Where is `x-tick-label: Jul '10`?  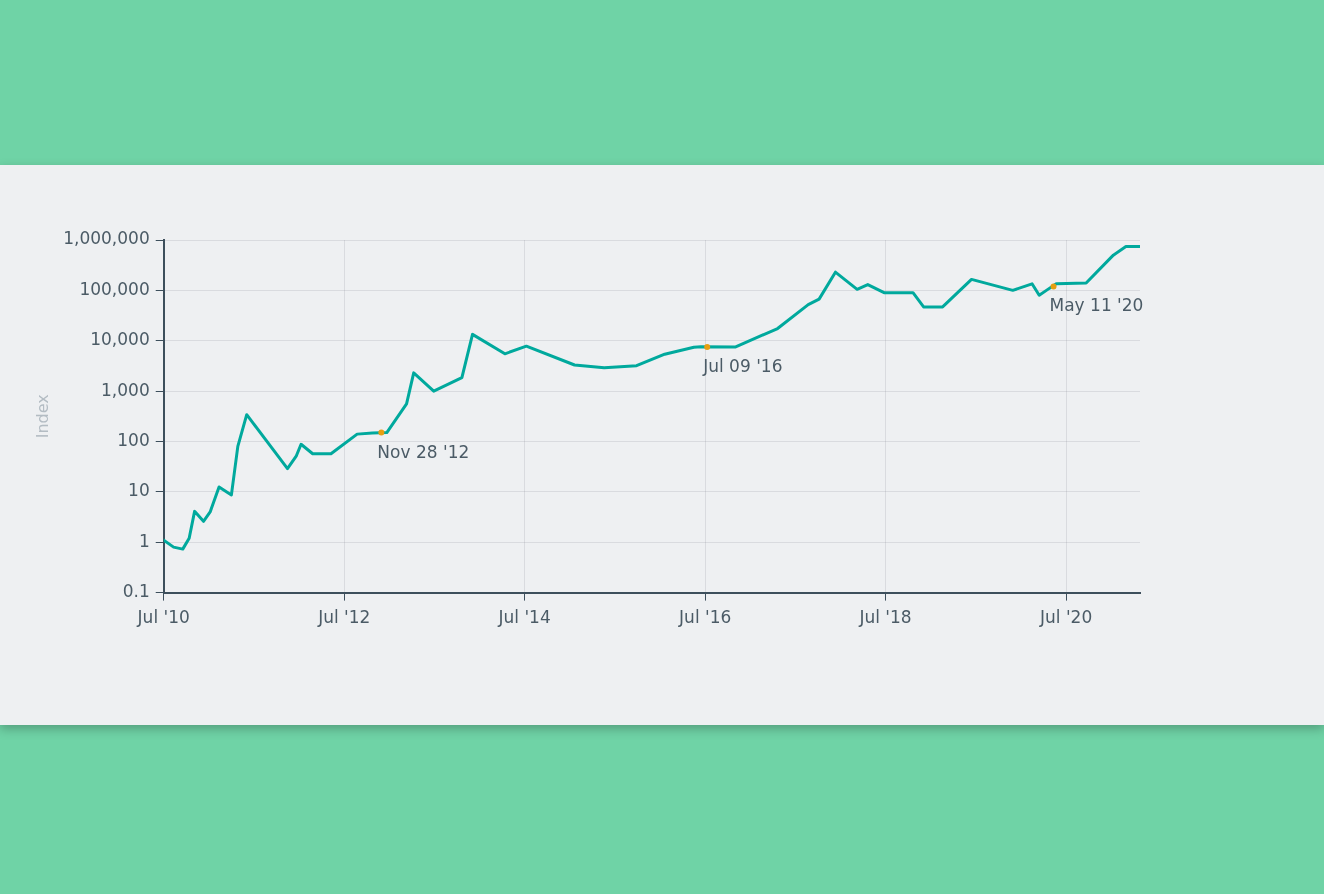
x-tick-label: Jul '10 is located at coordinates (163, 617).